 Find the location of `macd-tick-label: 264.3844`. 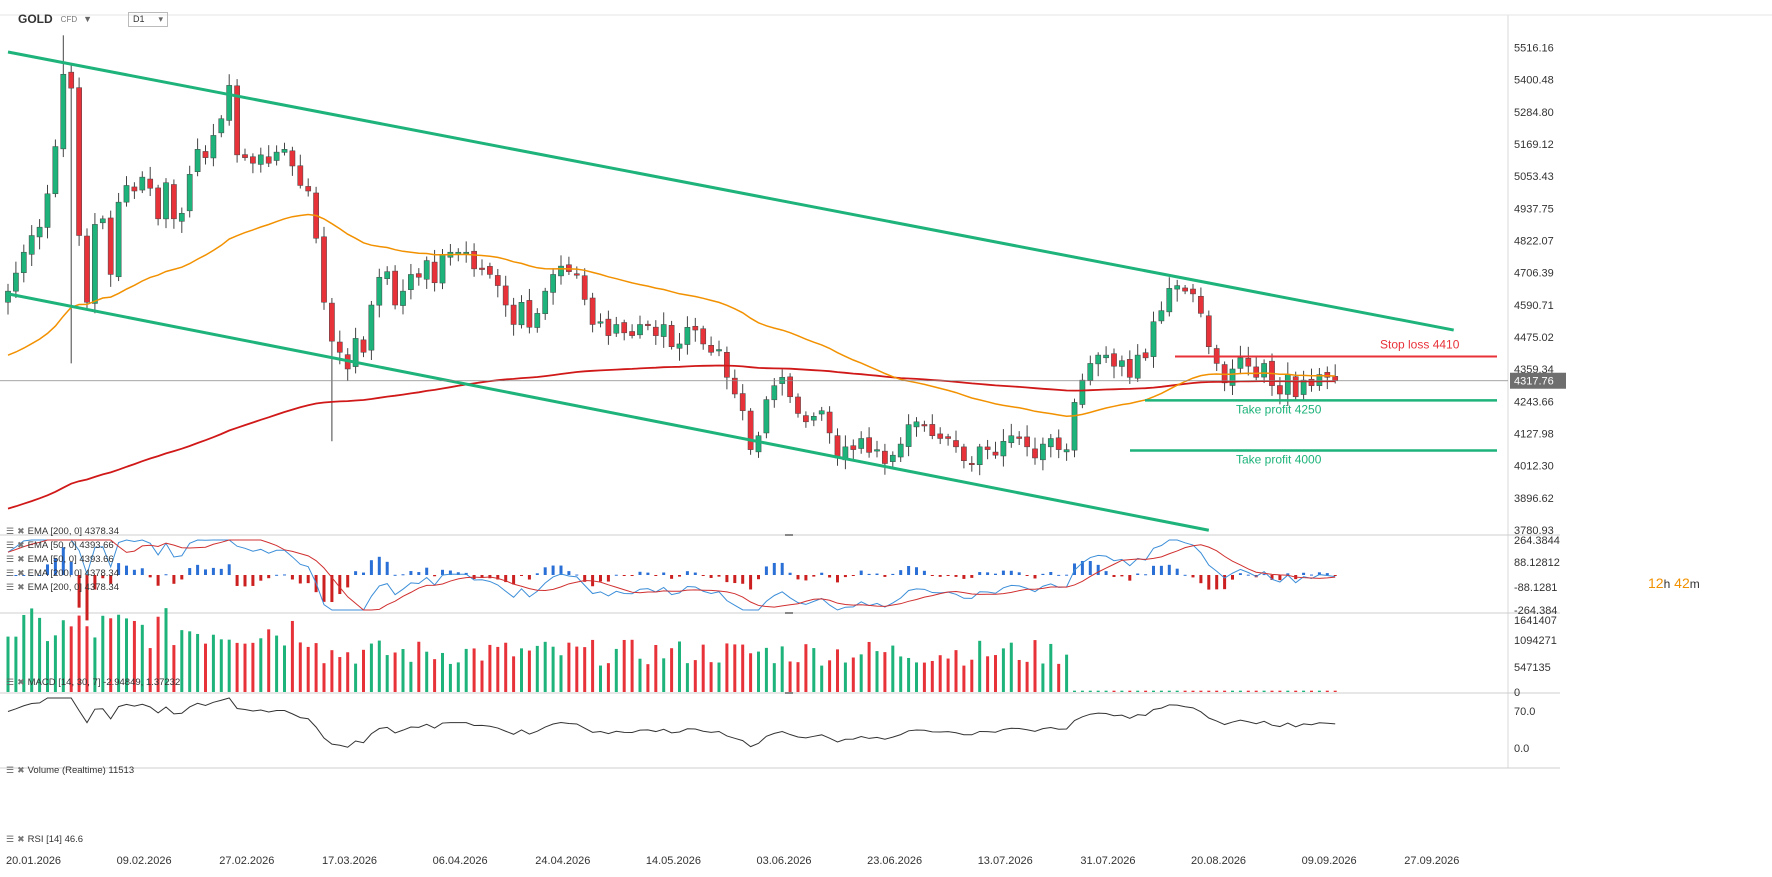

macd-tick-label: 264.3844 is located at coordinates (1537, 541).